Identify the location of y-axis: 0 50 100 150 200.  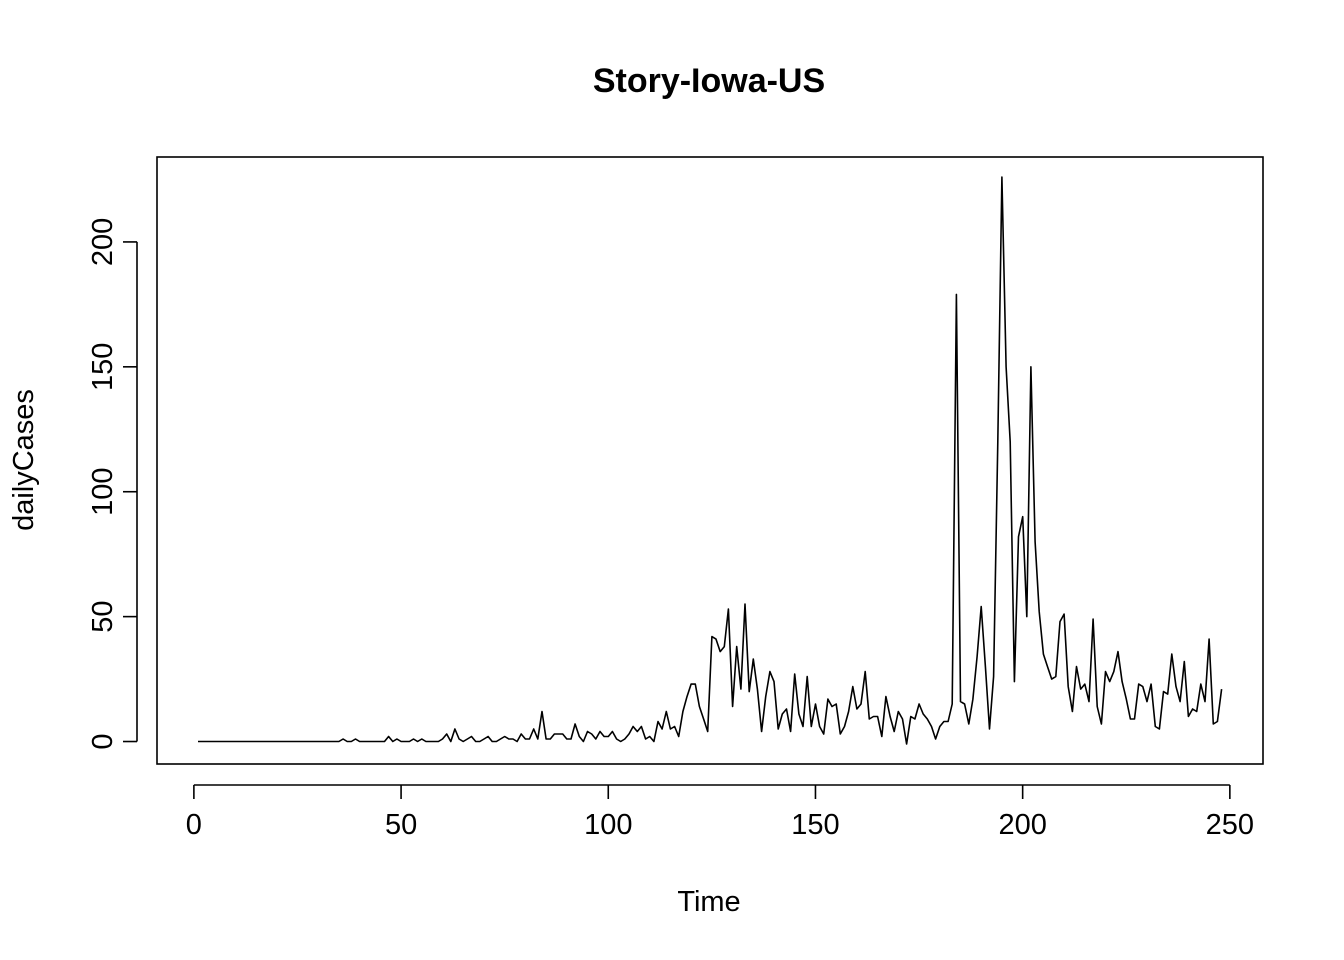
(112, 484).